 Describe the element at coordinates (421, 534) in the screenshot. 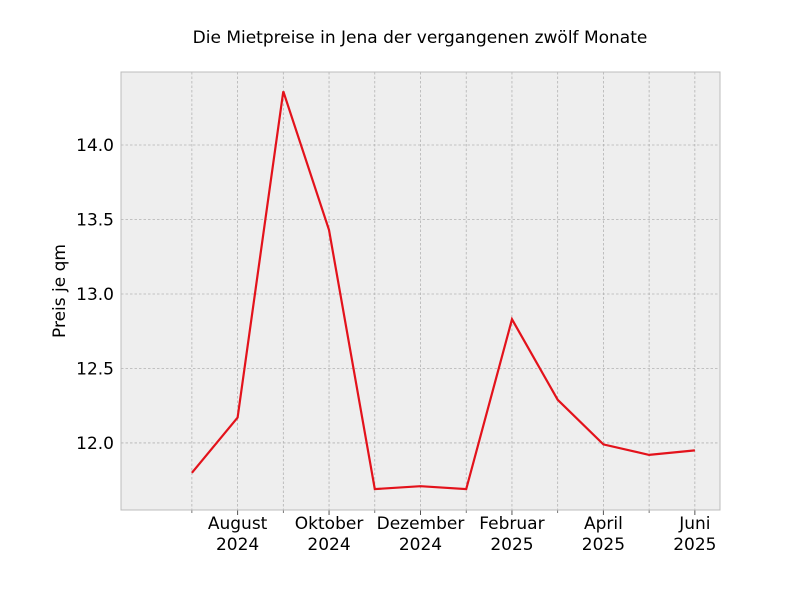

I see `x-tick-label: Dezember 2024` at that location.